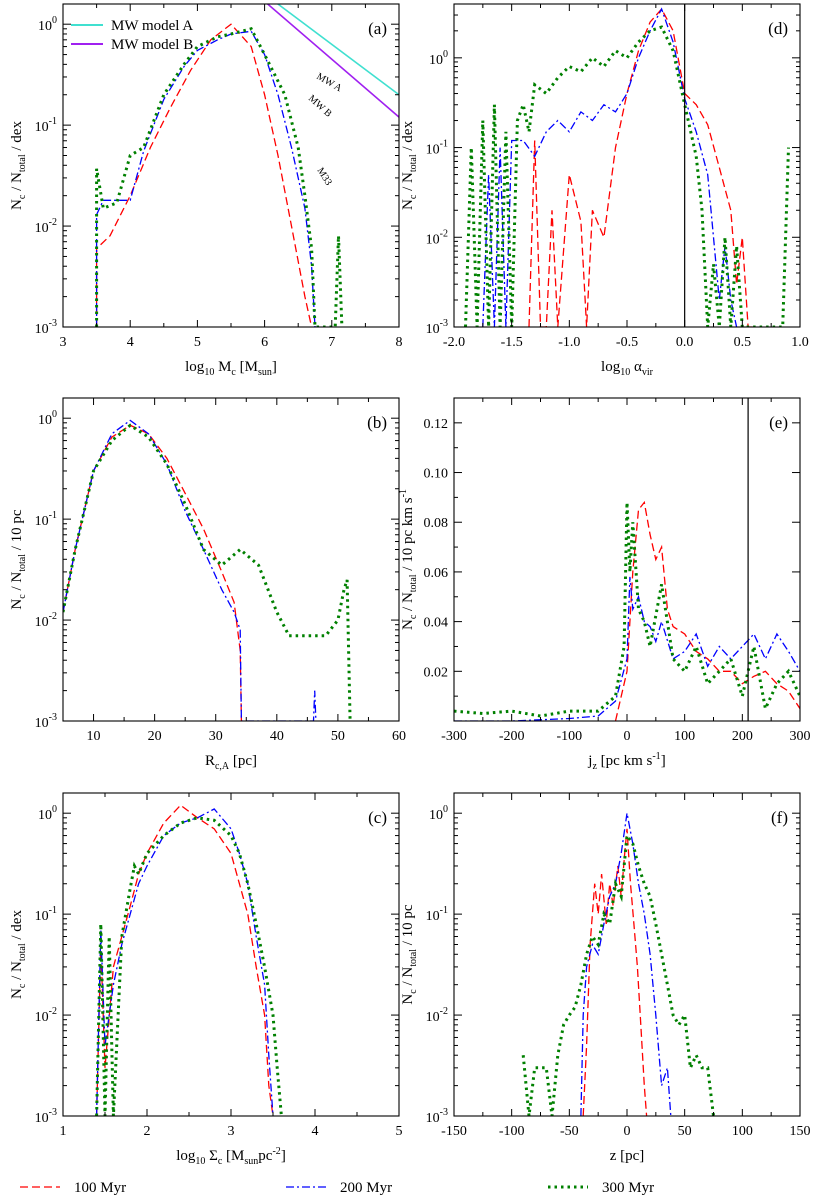 This screenshot has height=1202, width=817. What do you see at coordinates (216, 736) in the screenshot?
I see `x-tick-label: 30` at bounding box center [216, 736].